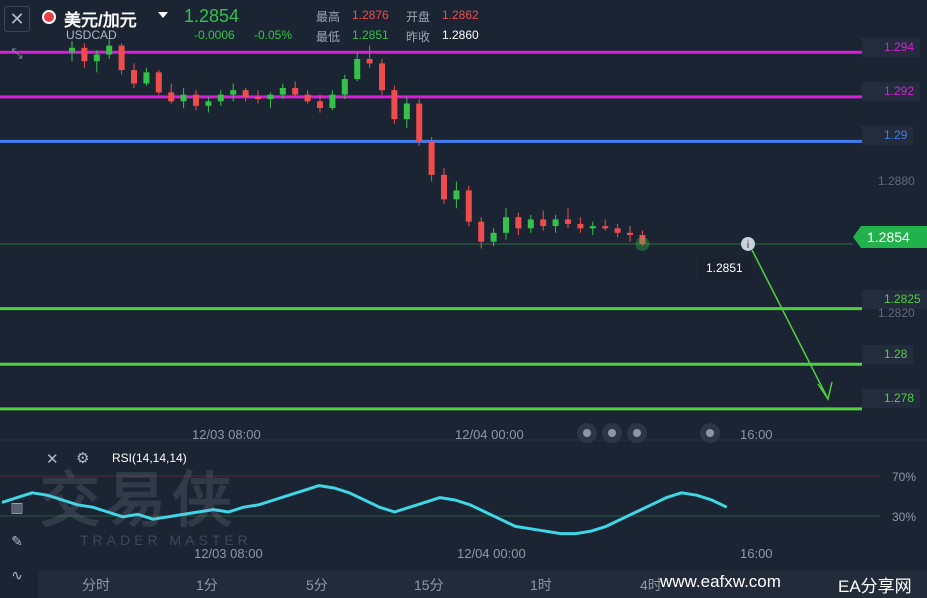  What do you see at coordinates (891, 91) in the screenshot?
I see `level-tag-1292: 1.292` at bounding box center [891, 91].